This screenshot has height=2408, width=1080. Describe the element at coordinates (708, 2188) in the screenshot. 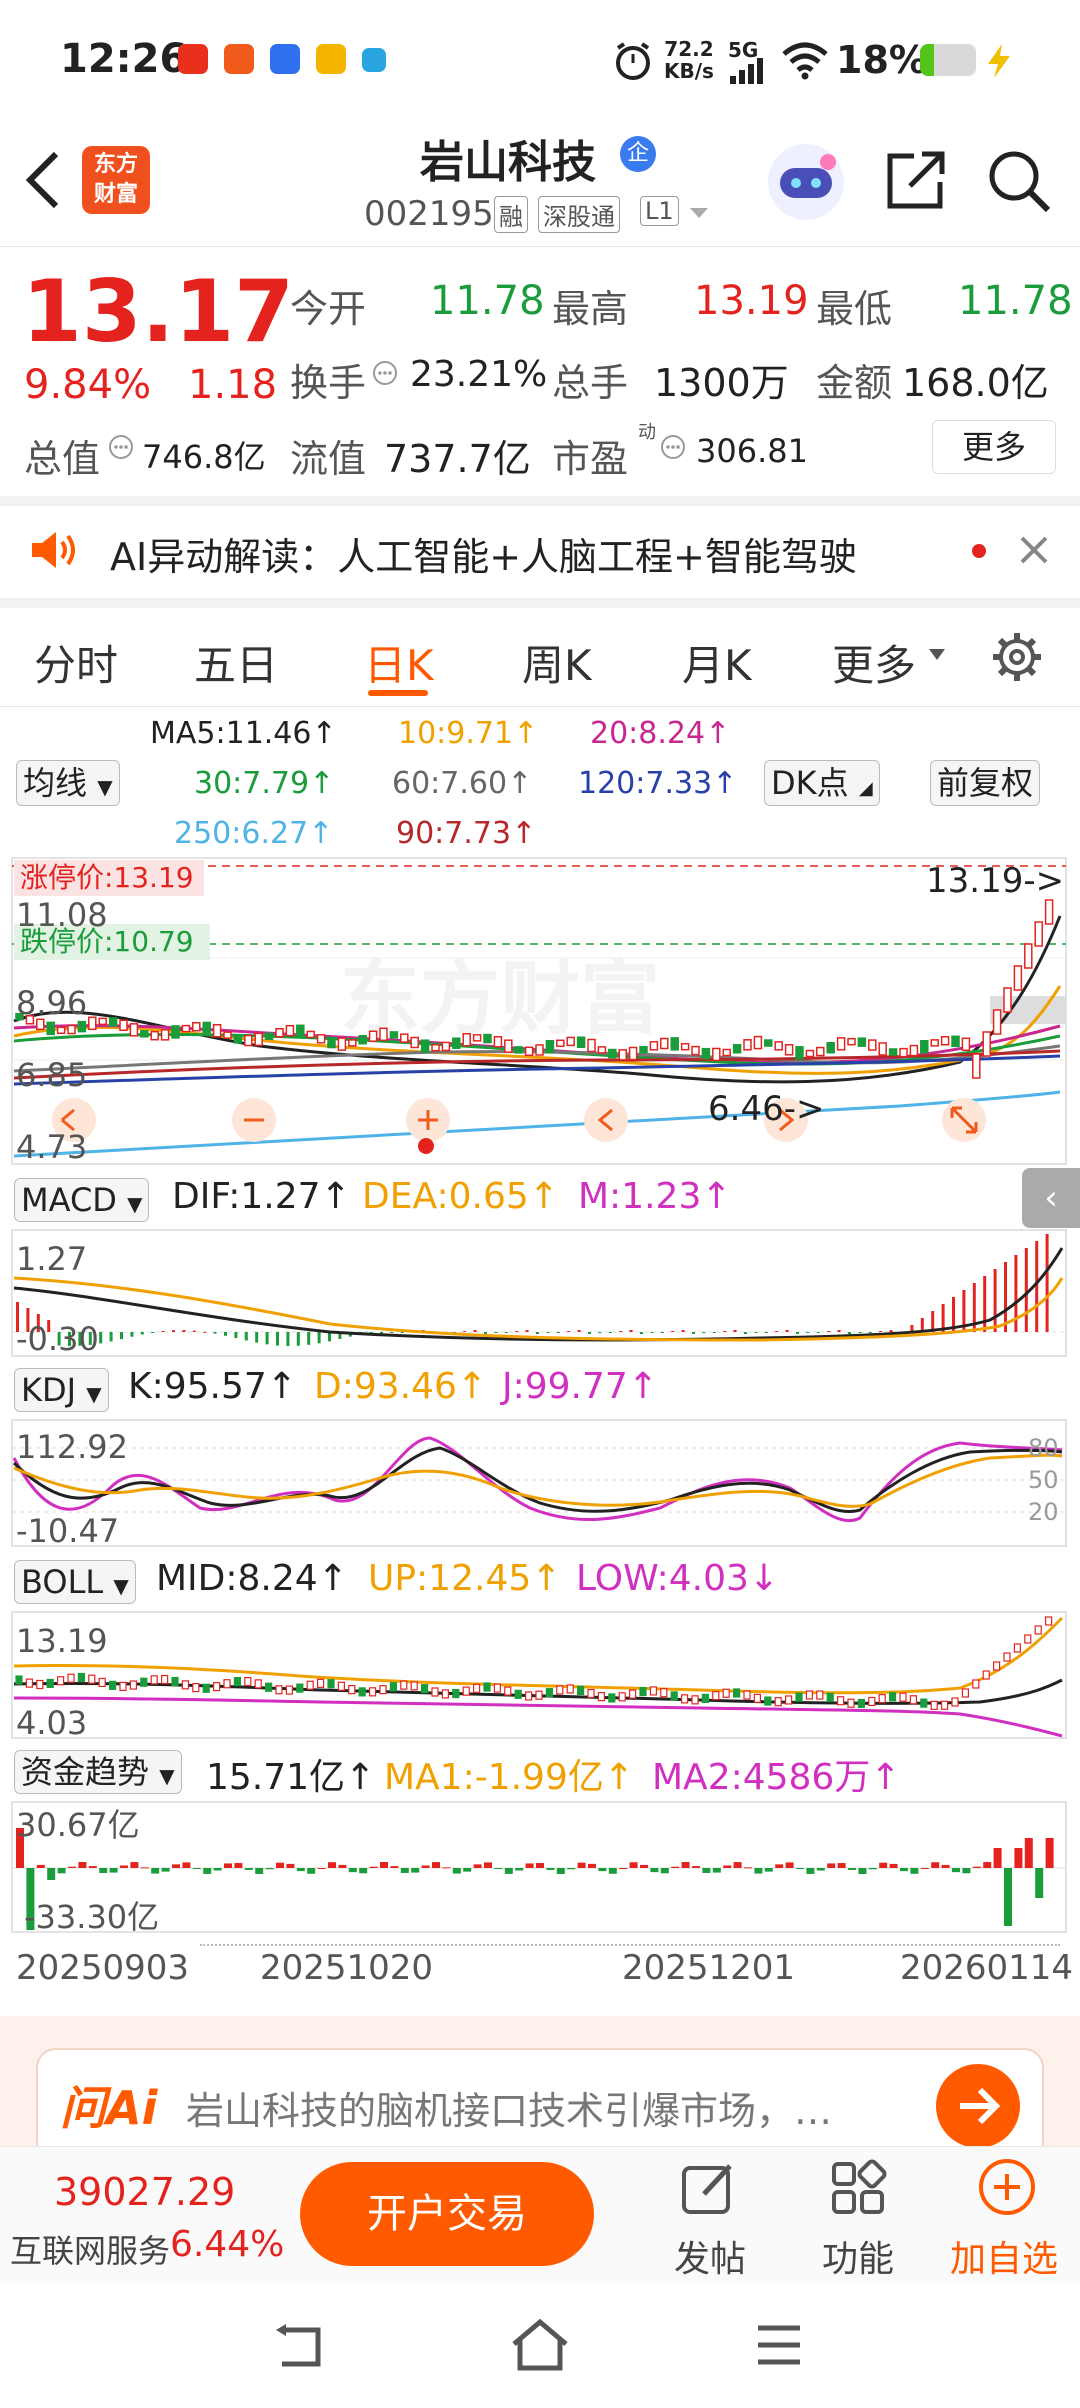

I see `edit-icon` at that location.